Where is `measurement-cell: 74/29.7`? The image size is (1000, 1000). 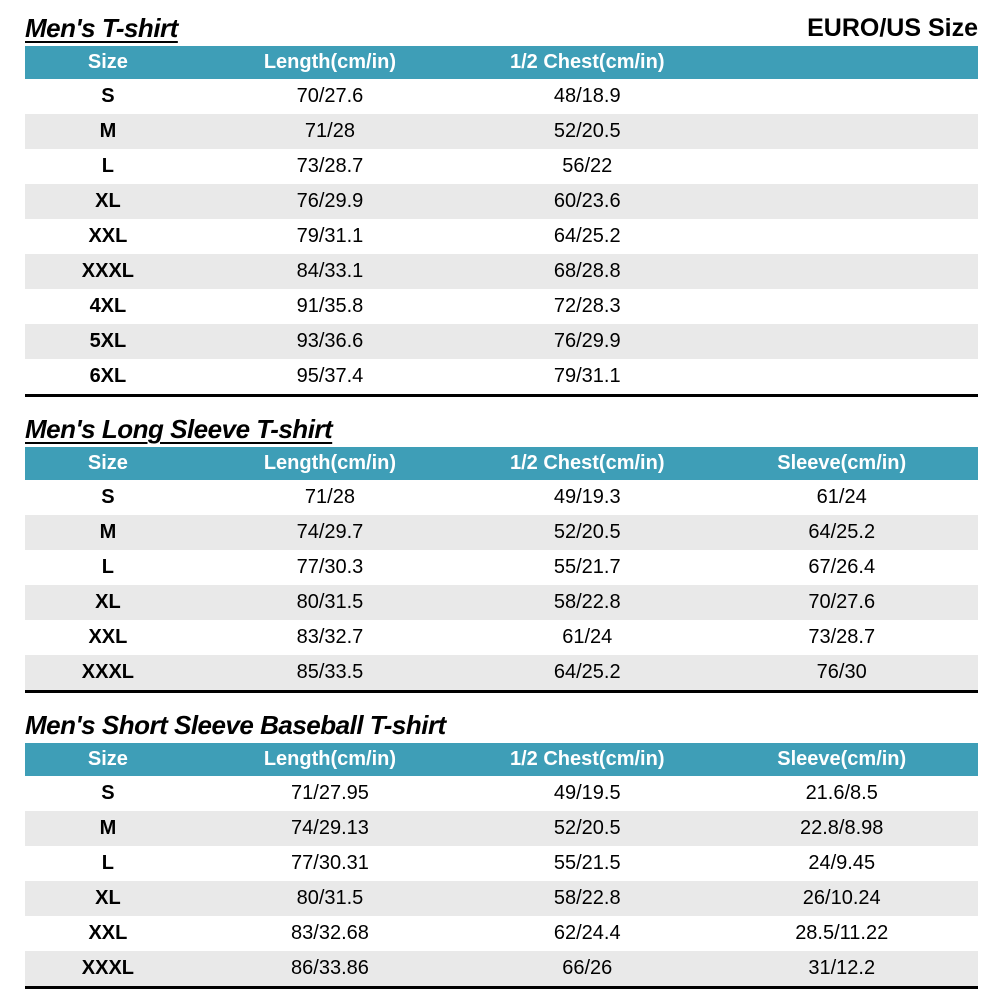
measurement-cell: 74/29.7 is located at coordinates (330, 532).